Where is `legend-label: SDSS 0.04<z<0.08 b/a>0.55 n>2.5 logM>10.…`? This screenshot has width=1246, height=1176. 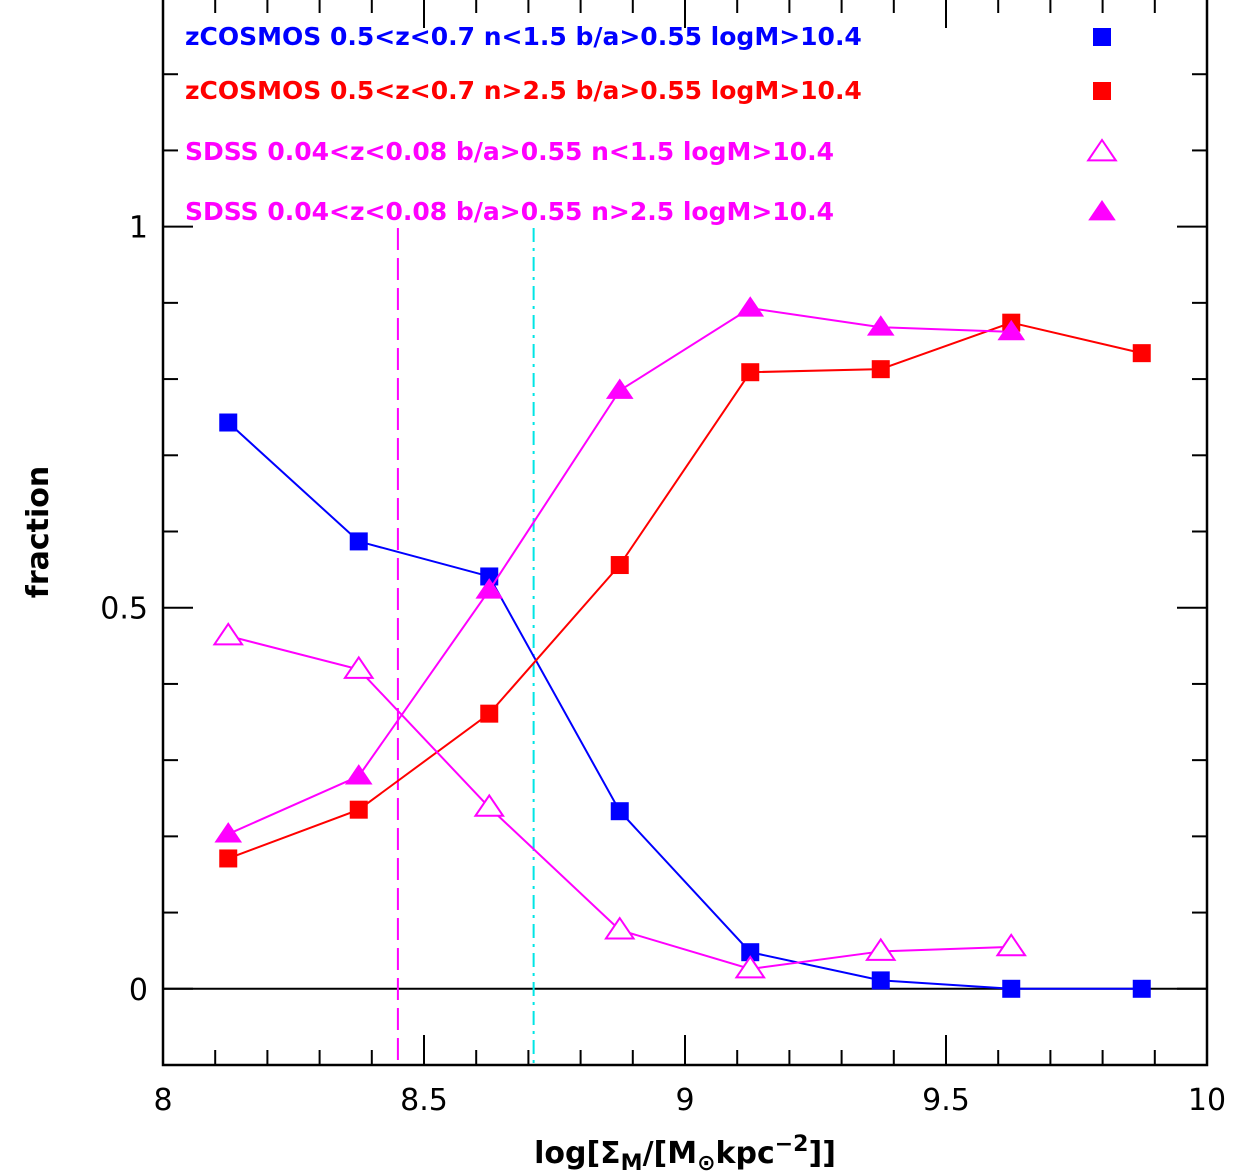
legend-label: SDSS 0.04<z<0.08 b/a>0.55 n>2.5 logM>10.… is located at coordinates (509, 211).